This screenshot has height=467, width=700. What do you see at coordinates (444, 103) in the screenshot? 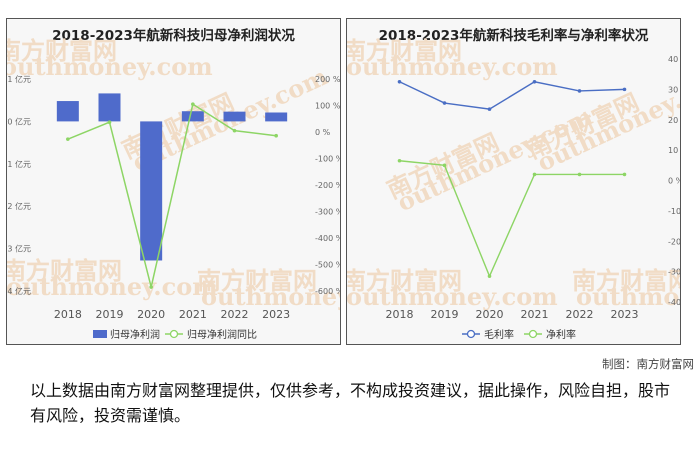
I see `series-point-0-2019` at bounding box center [444, 103].